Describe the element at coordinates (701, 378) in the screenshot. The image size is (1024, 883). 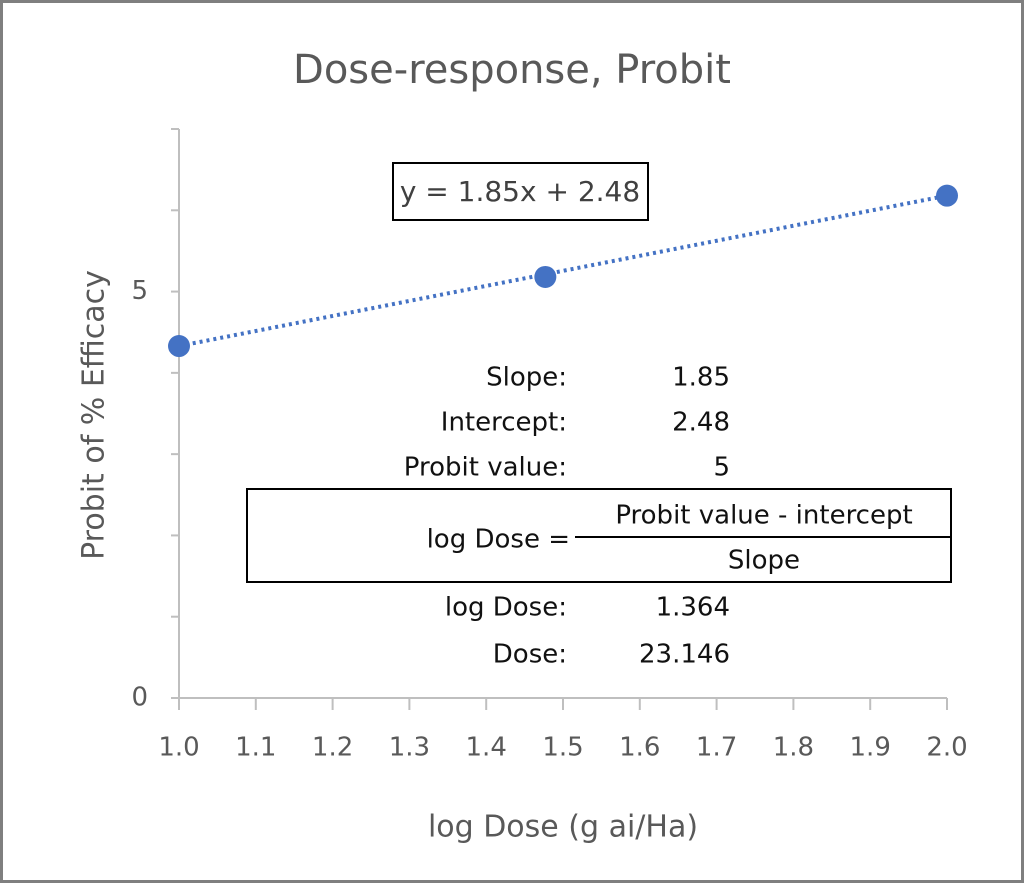
I see `annotation-value: 1.85` at that location.